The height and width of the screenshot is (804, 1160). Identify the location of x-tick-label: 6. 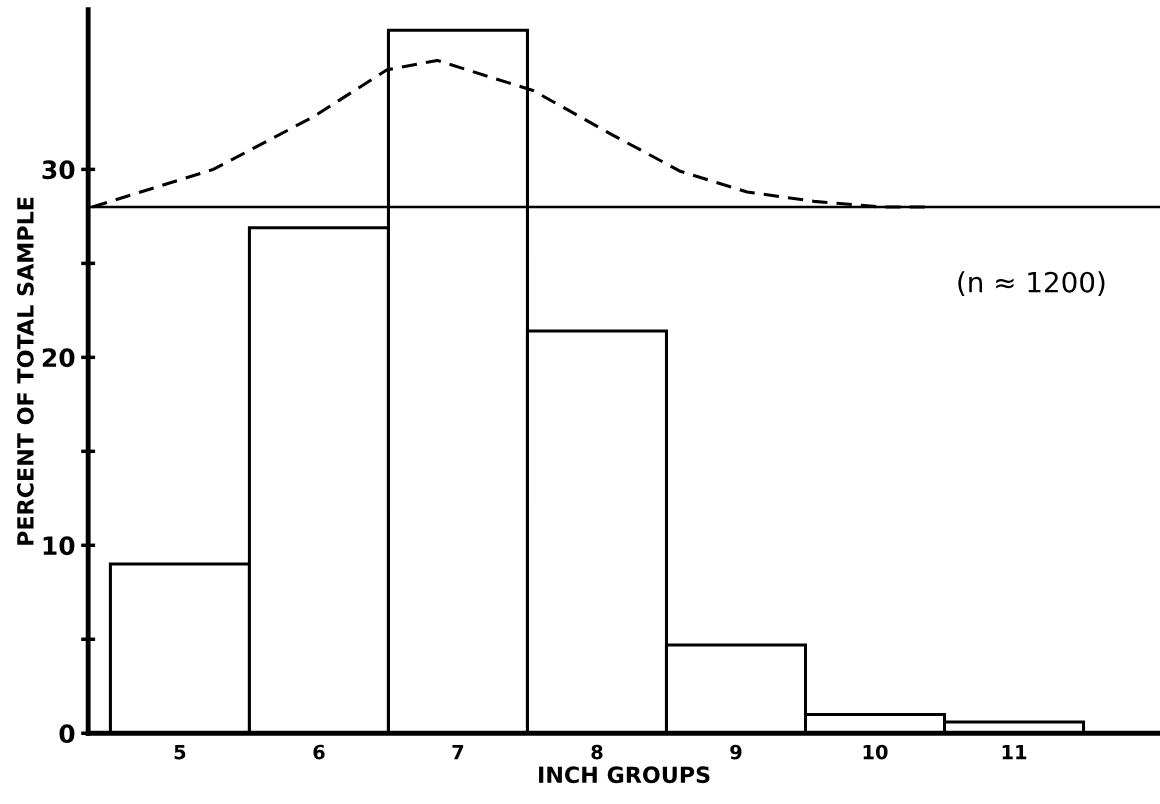
(319, 752).